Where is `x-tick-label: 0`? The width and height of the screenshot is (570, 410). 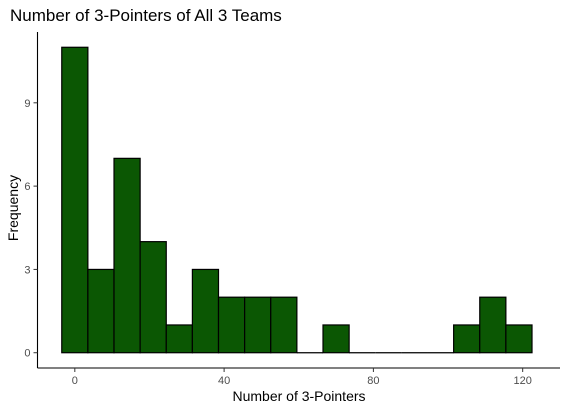 x-tick-label: 0 is located at coordinates (75, 381).